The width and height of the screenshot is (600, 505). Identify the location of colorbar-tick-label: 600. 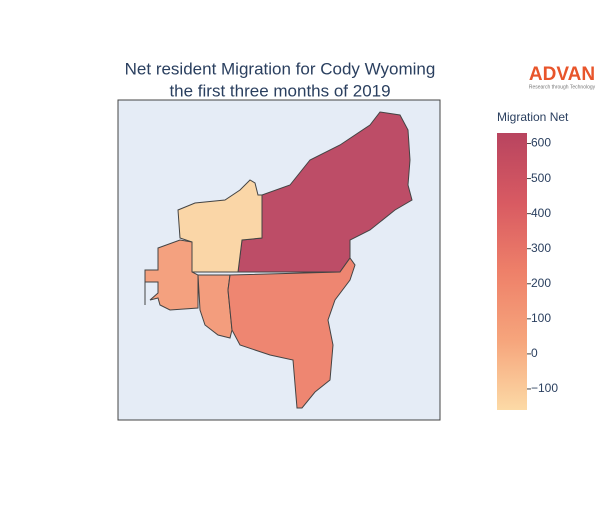
(541, 143).